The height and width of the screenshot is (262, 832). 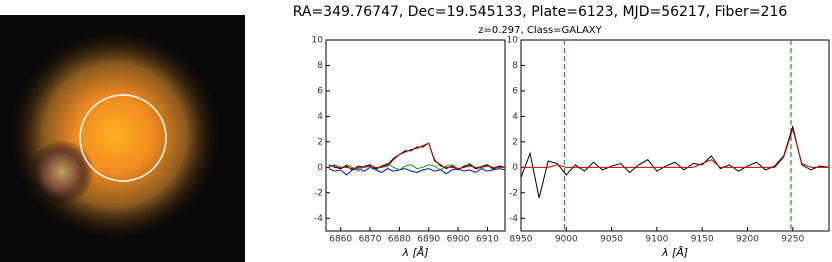 What do you see at coordinates (611, 240) in the screenshot?
I see `x-tick-label: 9050` at bounding box center [611, 240].